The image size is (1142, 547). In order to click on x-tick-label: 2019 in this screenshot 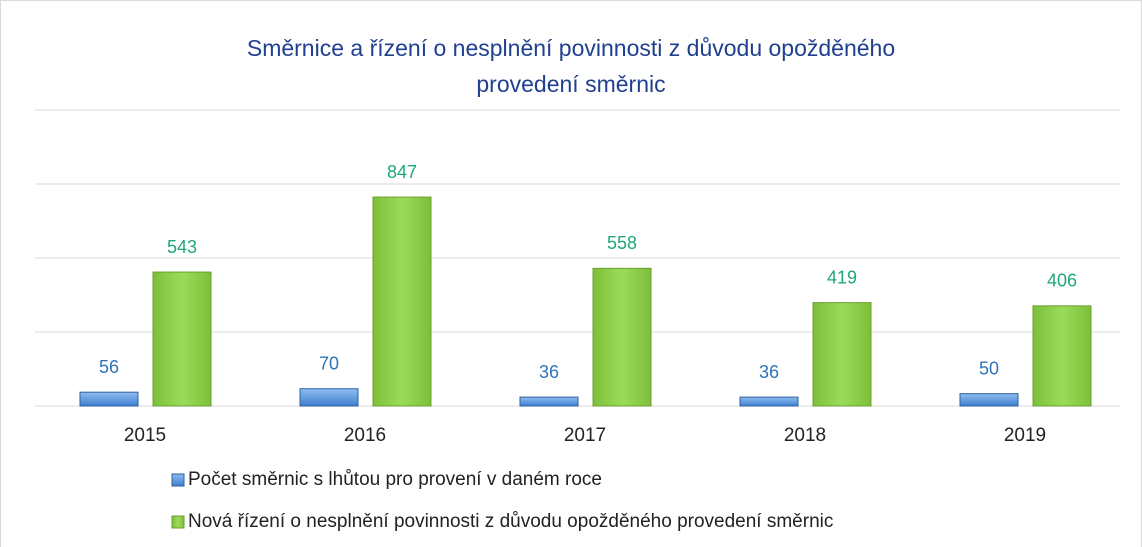, I will do `click(1025, 435)`.